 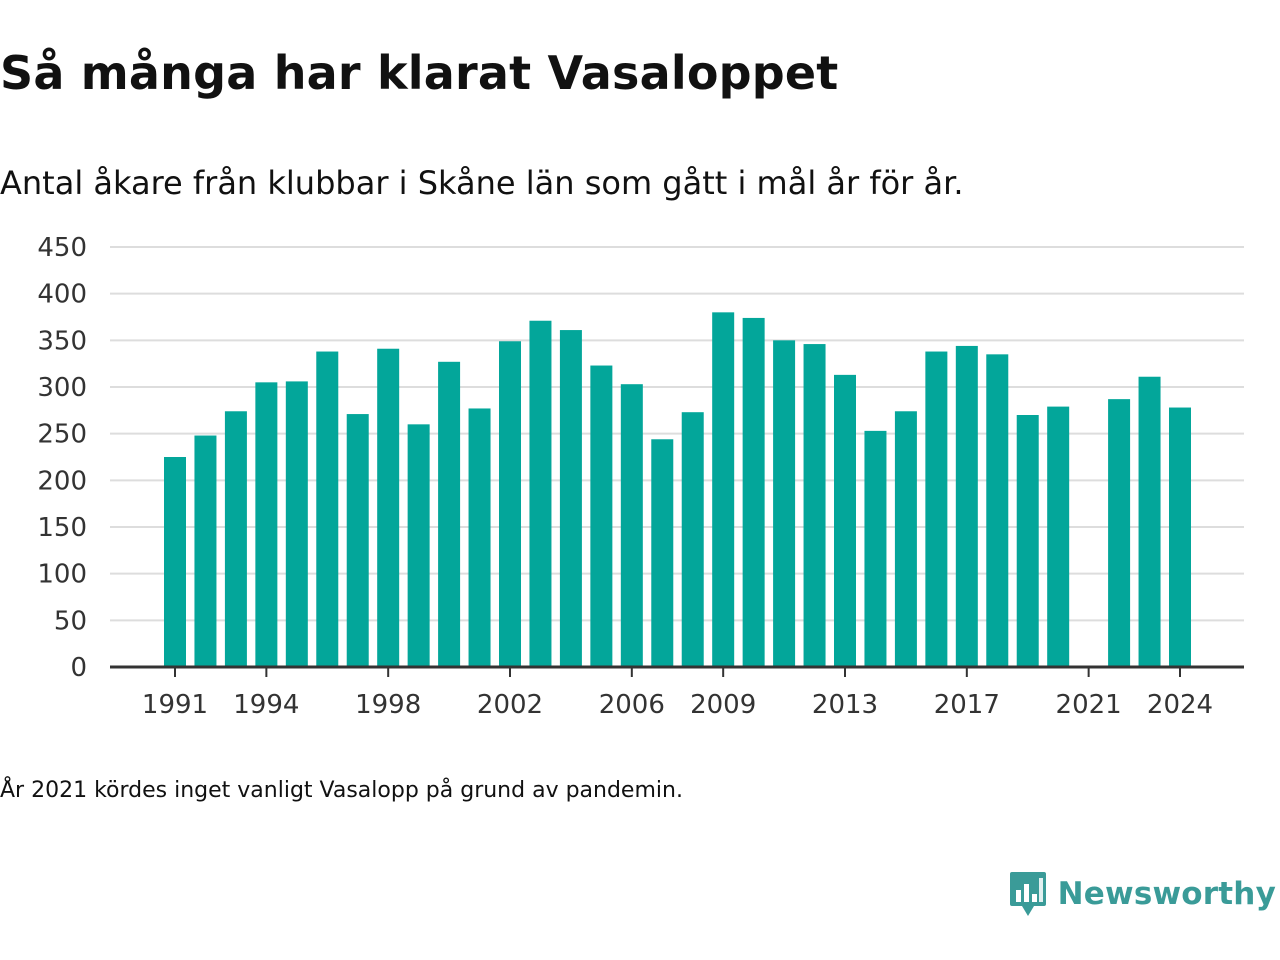 I want to click on y-tick-label: 300, so click(x=62, y=388).